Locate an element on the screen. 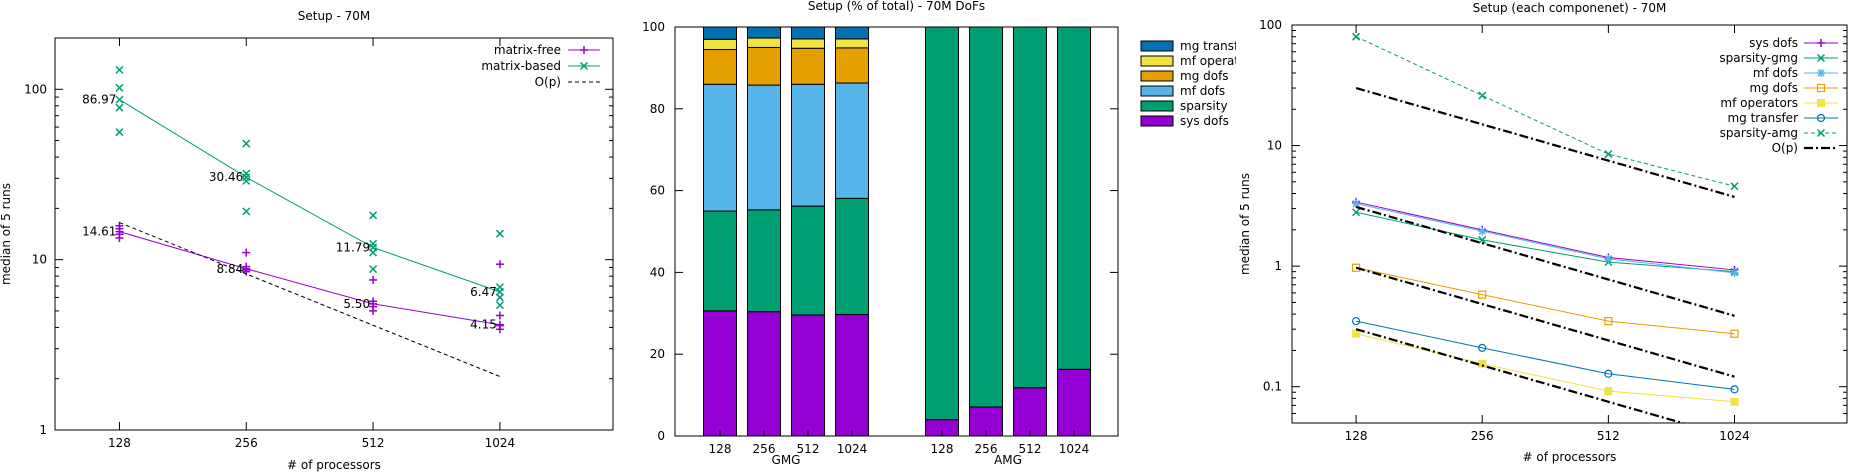 The width and height of the screenshot is (1853, 473). chart1-legend-label: matrix-free is located at coordinates (527, 50).